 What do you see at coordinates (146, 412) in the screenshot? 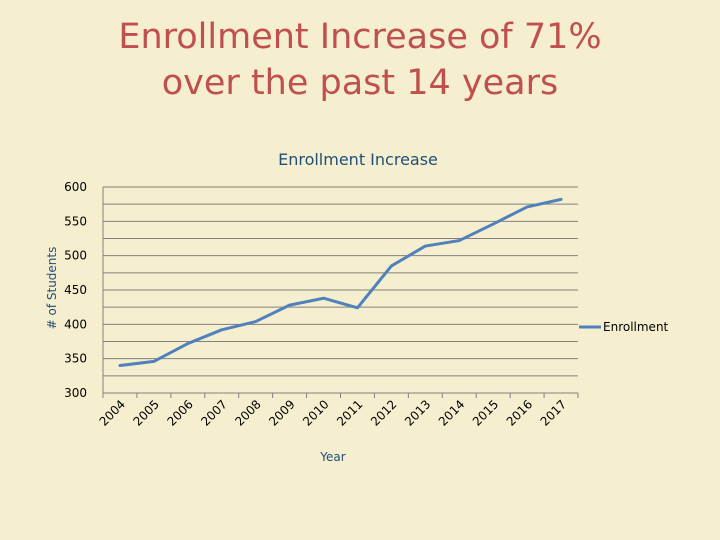
I see `x-tick-label: 2005` at bounding box center [146, 412].